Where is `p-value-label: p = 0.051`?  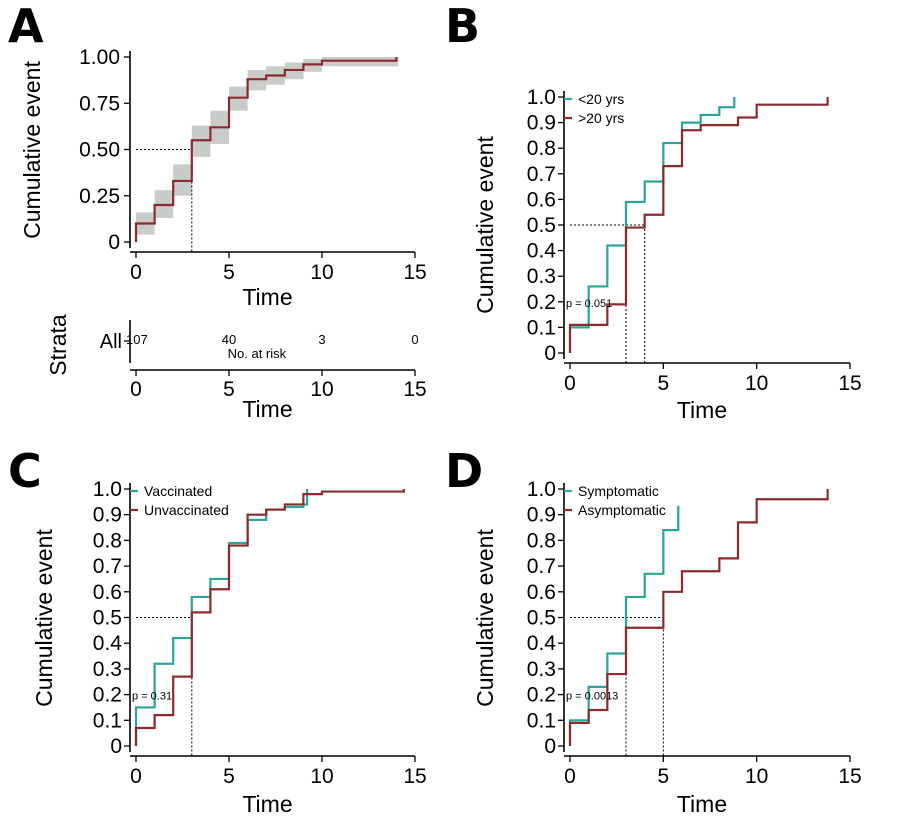 p-value-label: p = 0.051 is located at coordinates (589, 304).